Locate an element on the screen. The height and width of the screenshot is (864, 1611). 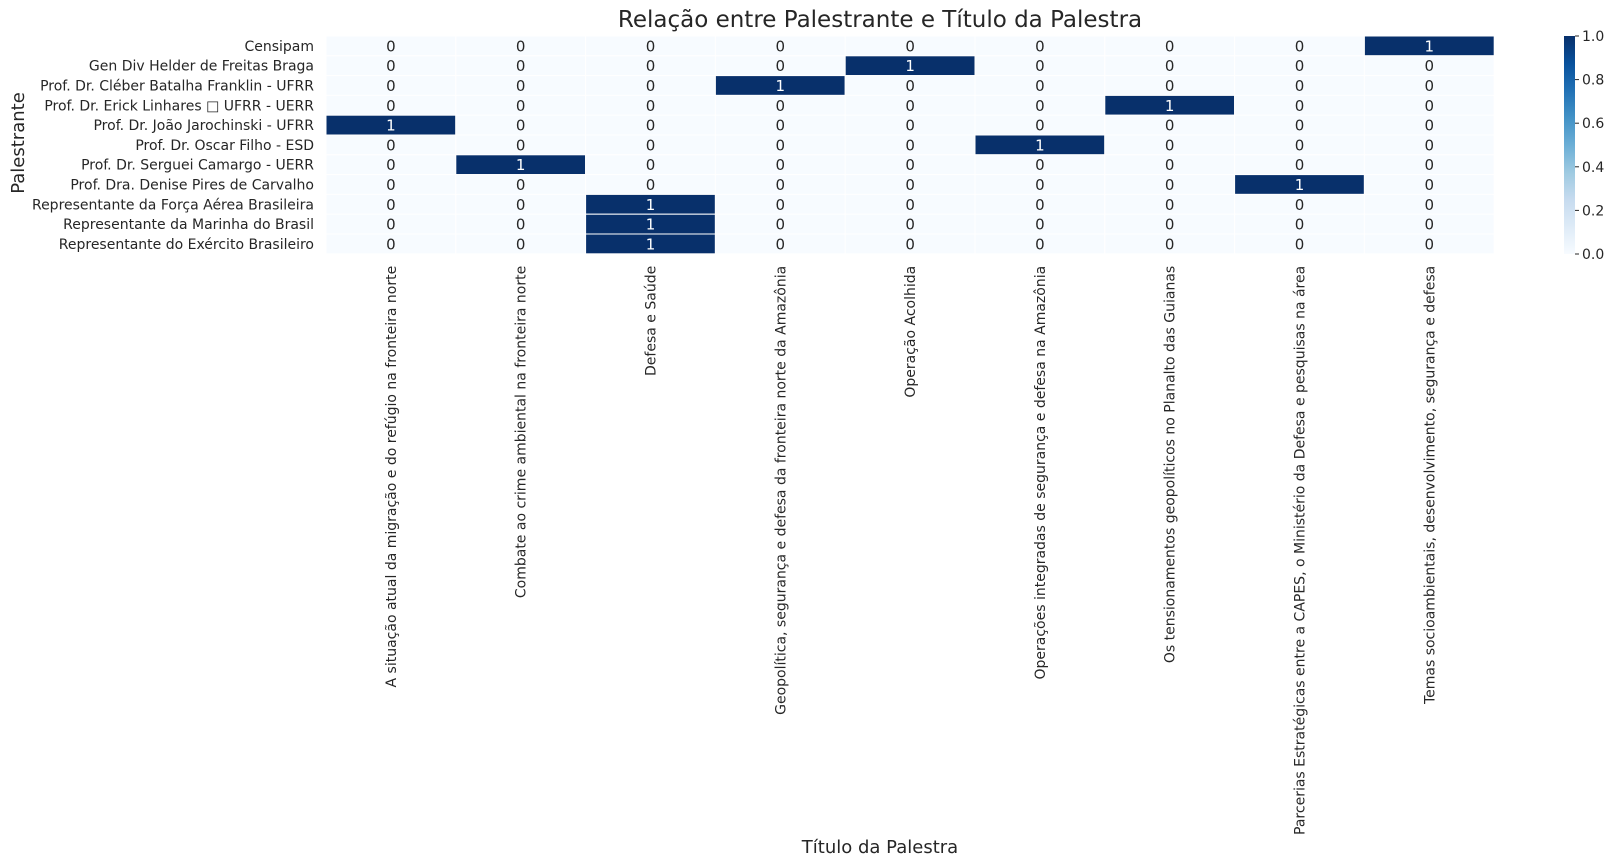
x-axis-label: Título da Palestra is located at coordinates (879, 847).